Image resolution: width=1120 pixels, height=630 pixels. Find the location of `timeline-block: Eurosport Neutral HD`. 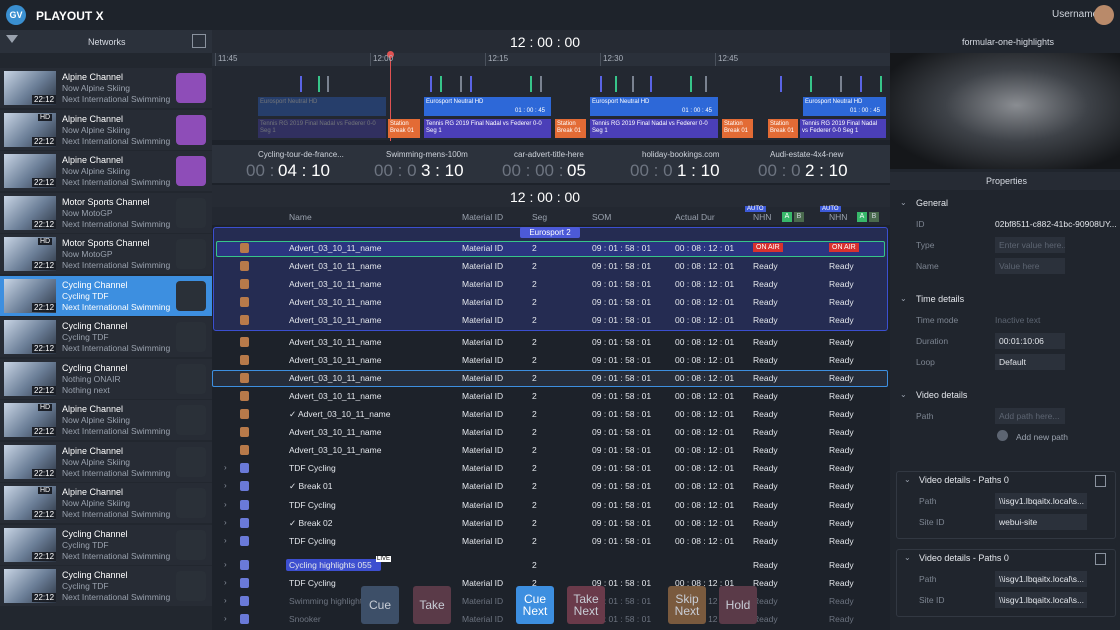

timeline-block: Eurosport Neutral HD is located at coordinates (844, 106).